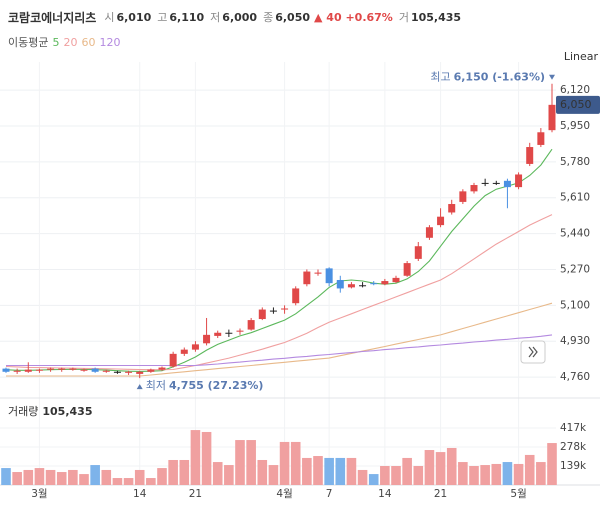  I want to click on legend-entry: 20, so click(70, 42).